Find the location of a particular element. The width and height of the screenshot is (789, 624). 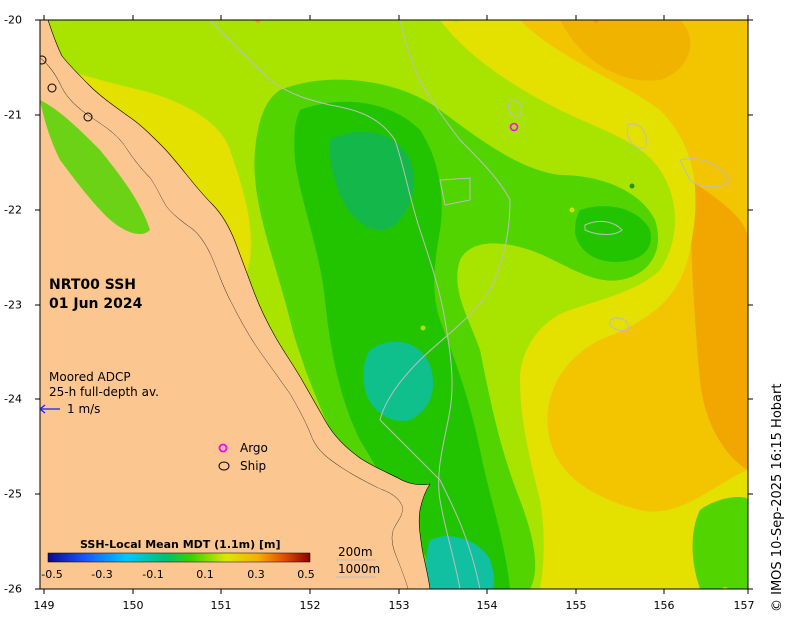

x-tick-label: 152 is located at coordinates (310, 605).